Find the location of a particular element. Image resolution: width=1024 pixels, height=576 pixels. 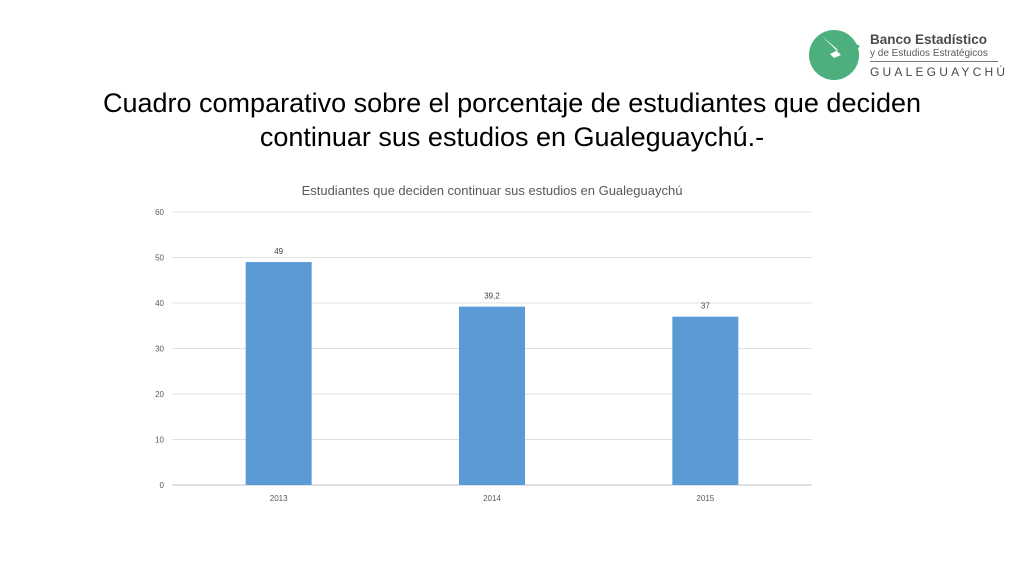

data-label: 37 is located at coordinates (705, 306).